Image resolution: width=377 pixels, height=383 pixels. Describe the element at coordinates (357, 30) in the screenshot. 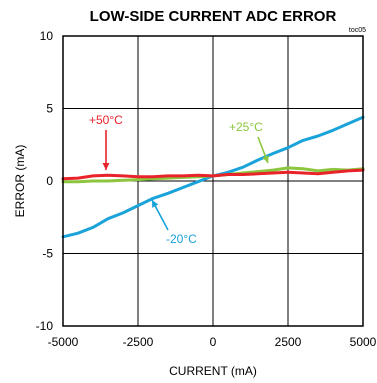

I see `figure-tag: toc05` at that location.